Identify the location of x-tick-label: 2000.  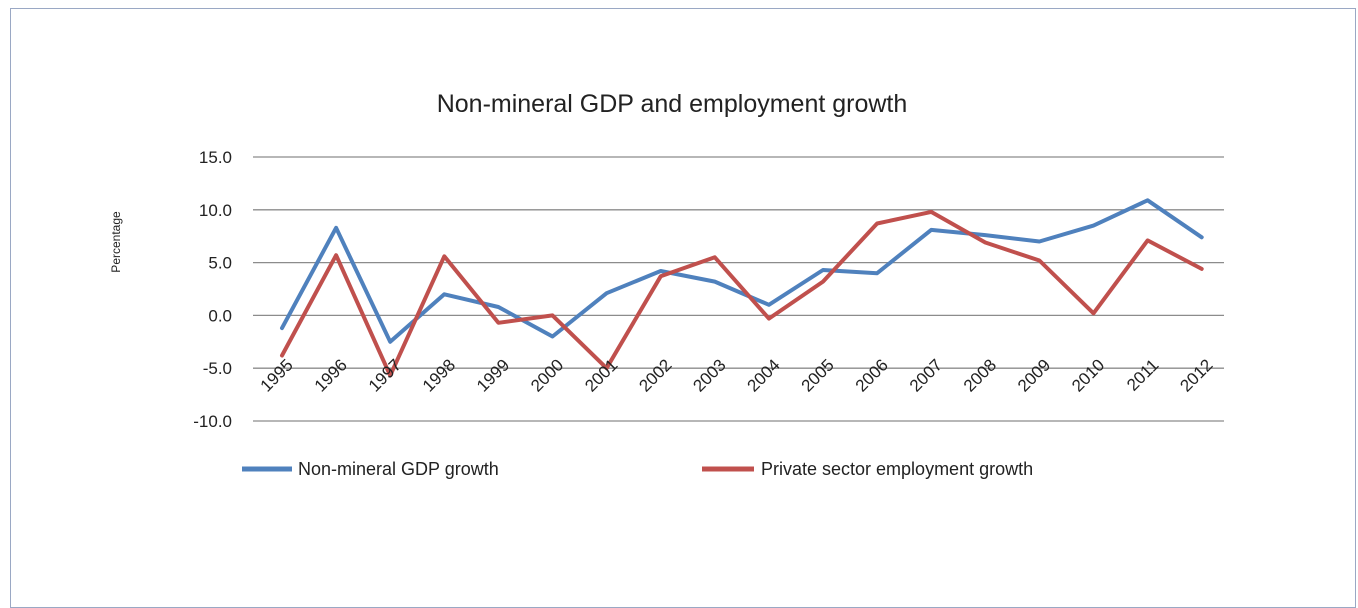
(547, 375).